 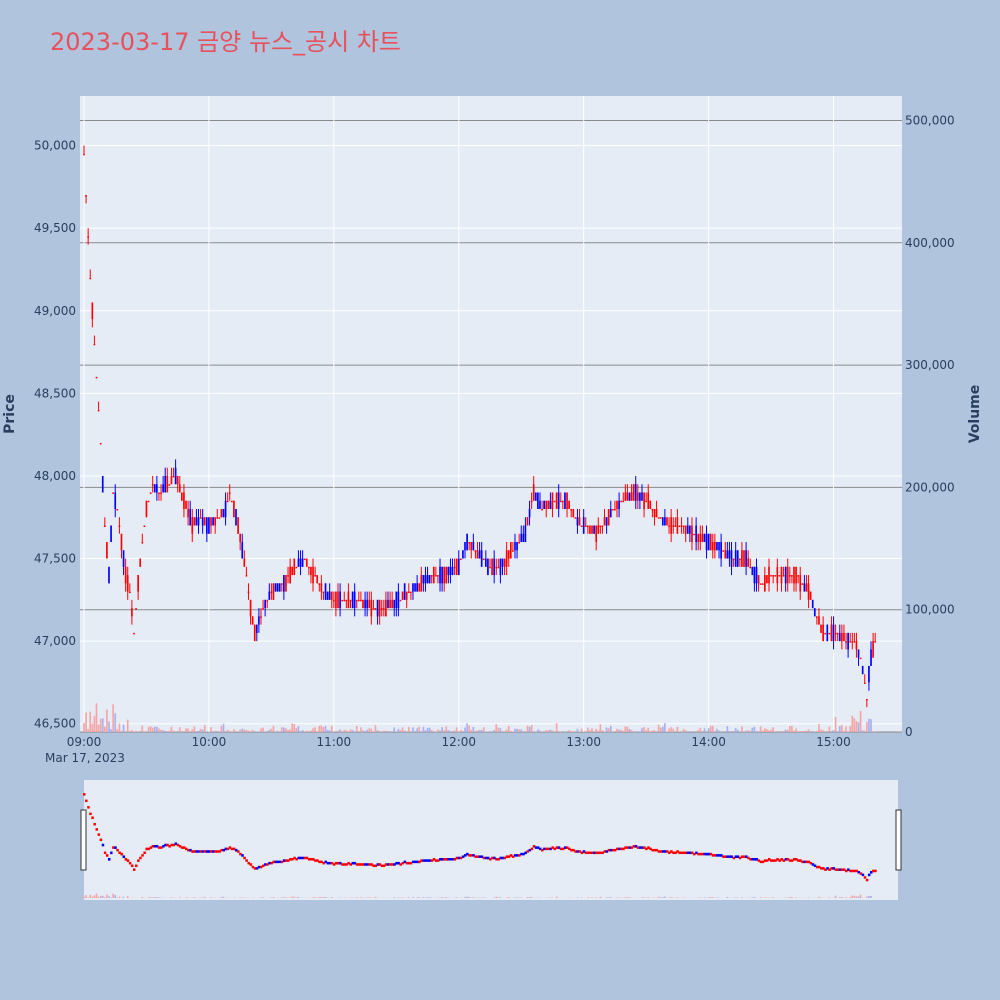 I want to click on range-slider-right-handle, so click(x=898, y=840).